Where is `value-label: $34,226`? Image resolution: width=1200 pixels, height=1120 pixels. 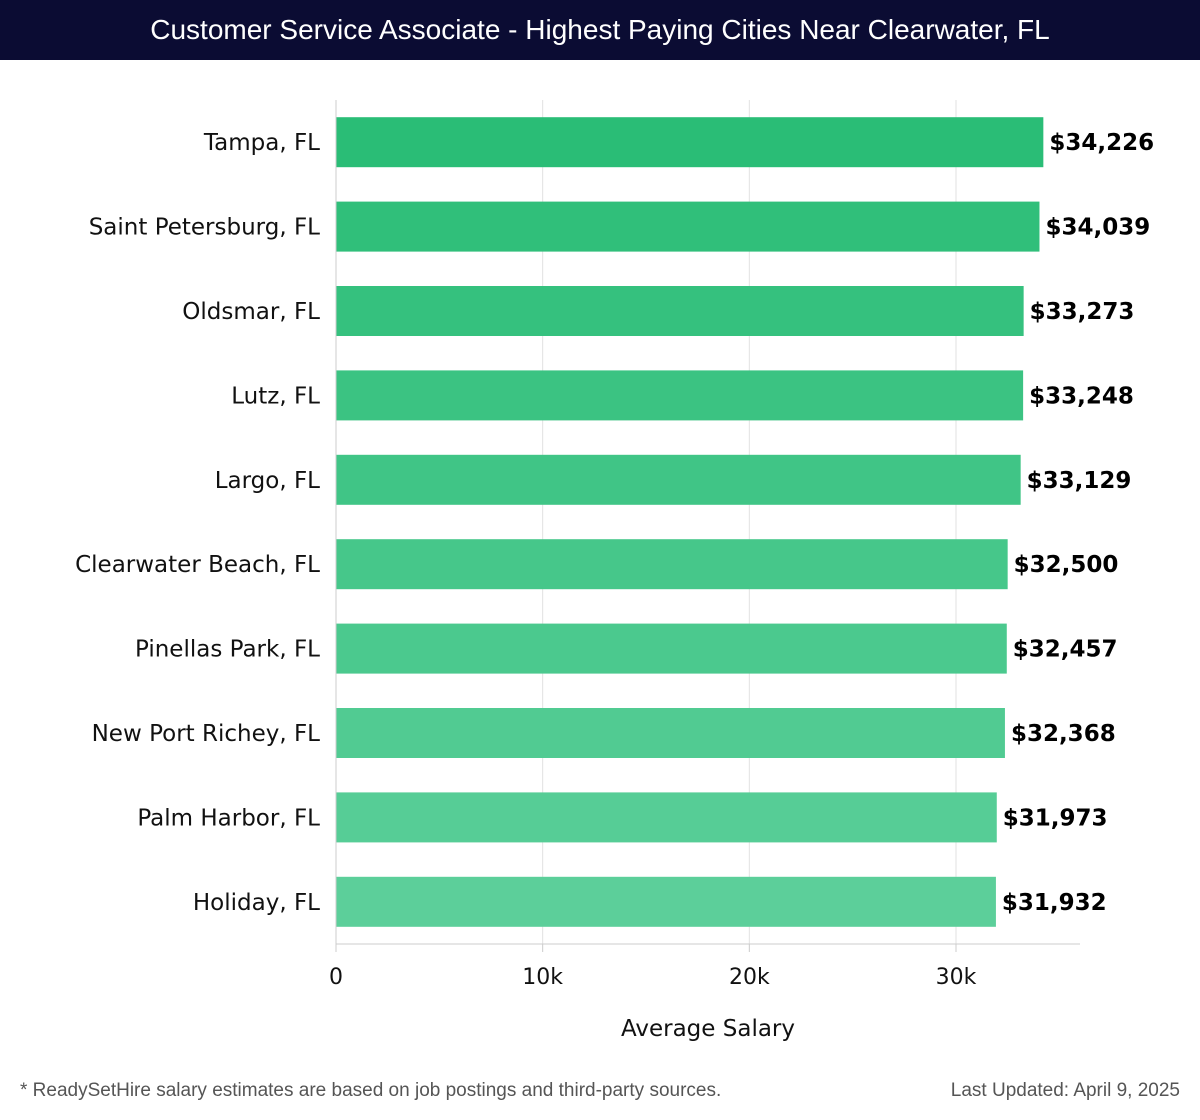
value-label: $34,226 is located at coordinates (1101, 143).